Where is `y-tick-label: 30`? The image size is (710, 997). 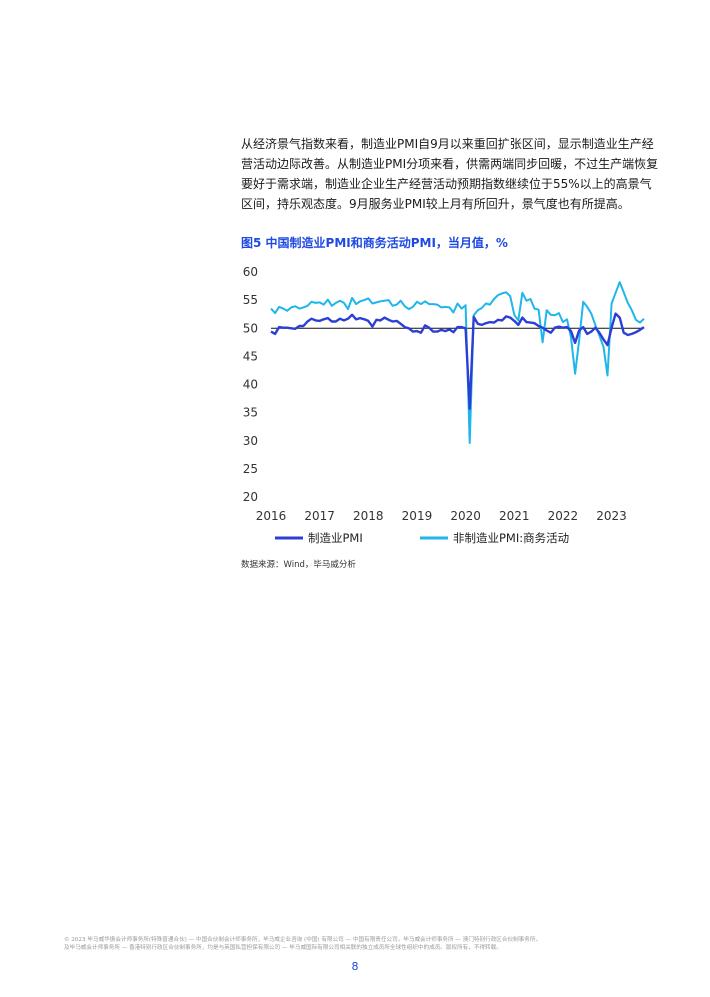 y-tick-label: 30 is located at coordinates (250, 441).